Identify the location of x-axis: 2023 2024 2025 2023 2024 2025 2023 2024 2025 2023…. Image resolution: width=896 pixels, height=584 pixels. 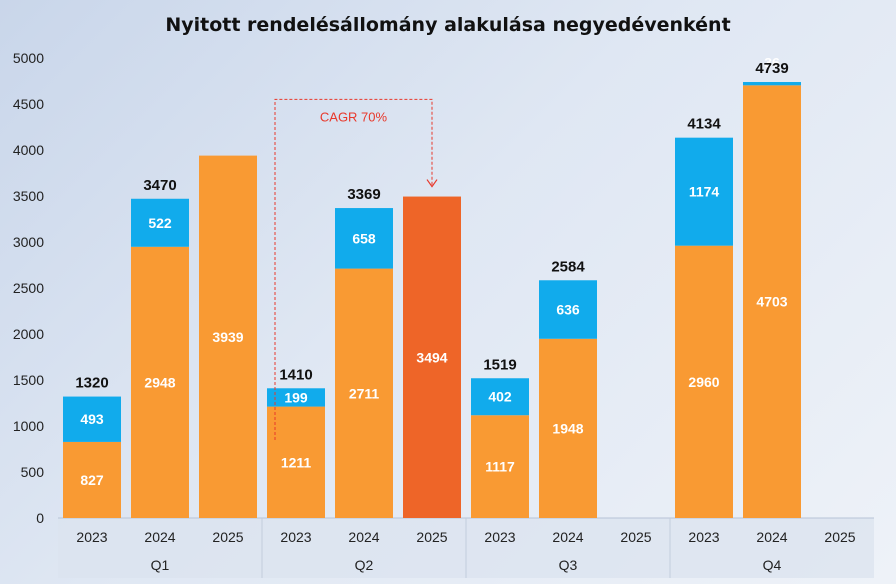
(466, 548).